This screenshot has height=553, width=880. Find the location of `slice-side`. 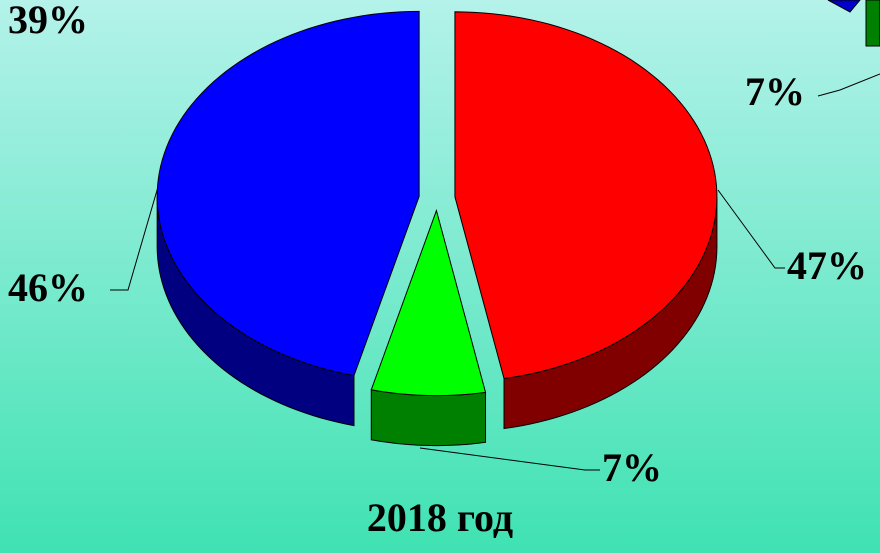

slice-side is located at coordinates (428, 418).